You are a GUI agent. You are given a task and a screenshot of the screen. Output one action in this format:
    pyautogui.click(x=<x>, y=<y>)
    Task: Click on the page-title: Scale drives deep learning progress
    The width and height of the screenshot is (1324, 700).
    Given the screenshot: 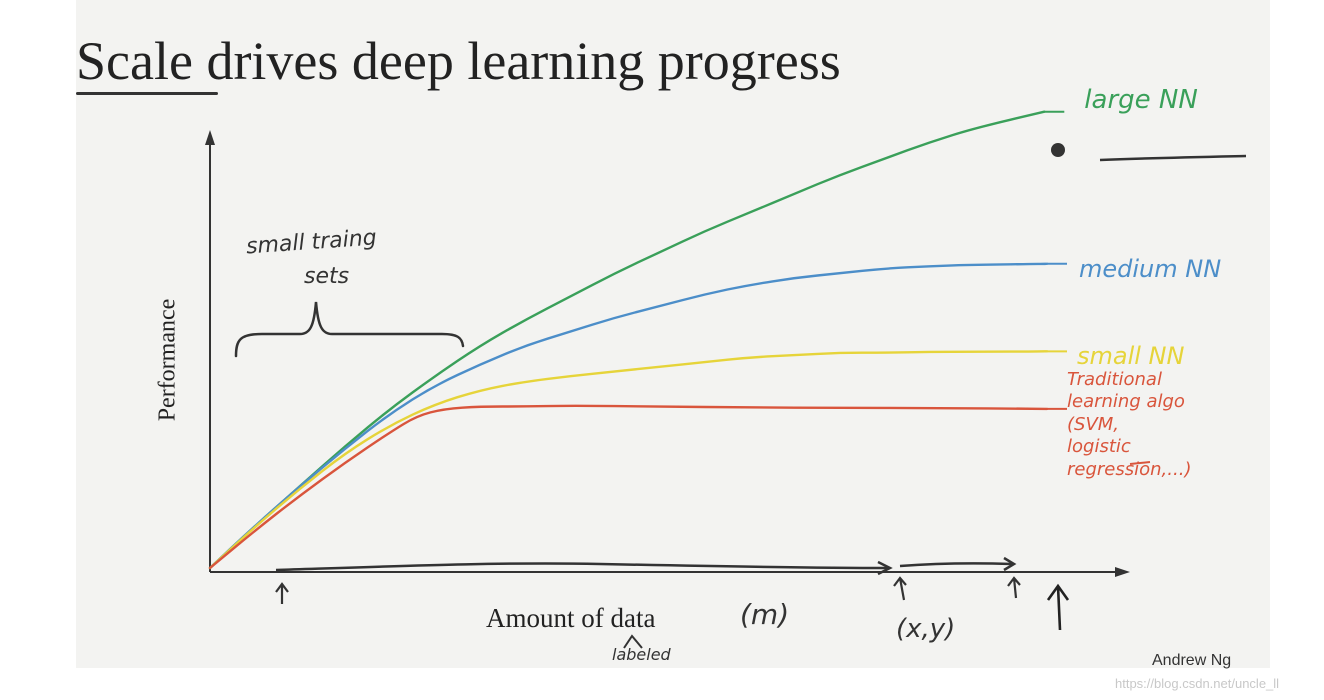 What is the action you would take?
    pyautogui.click(x=458, y=61)
    